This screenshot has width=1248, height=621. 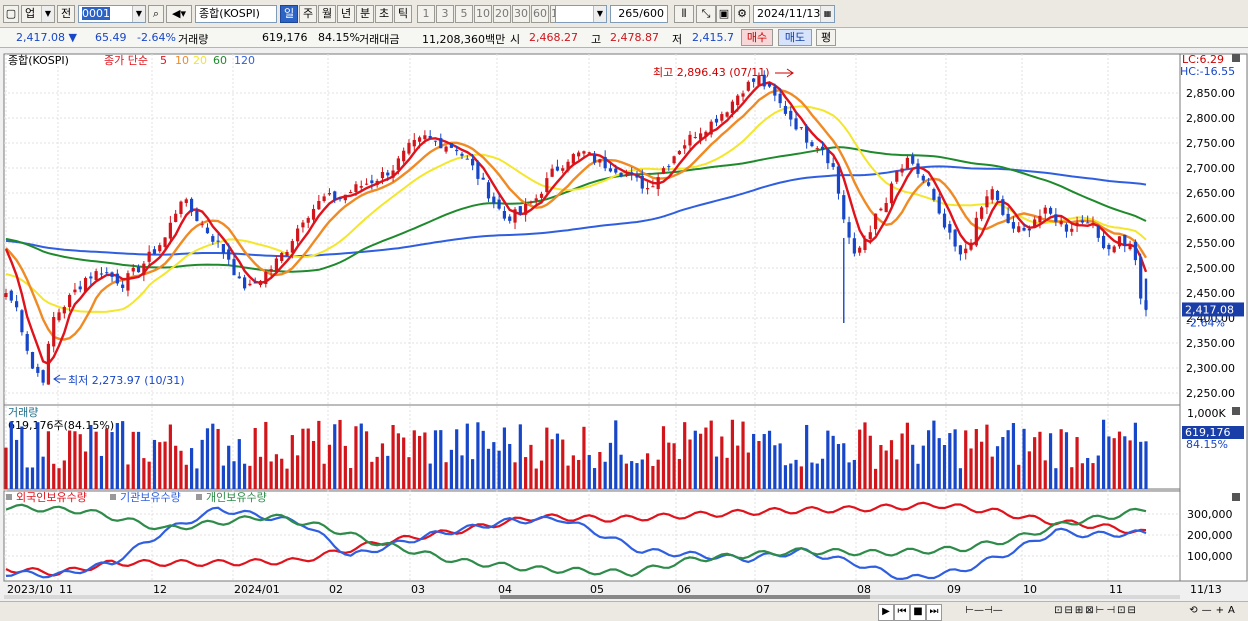 I want to click on play-icon: ▶, so click(x=886, y=612).